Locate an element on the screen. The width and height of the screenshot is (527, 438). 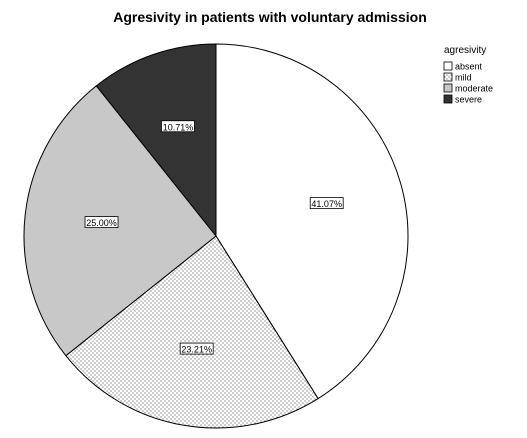
slice-label-severe: 10.71% is located at coordinates (178, 127).